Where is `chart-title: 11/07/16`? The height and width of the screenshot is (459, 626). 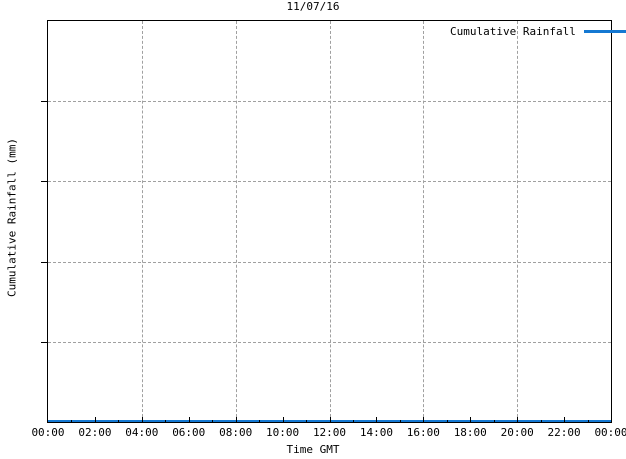
chart-title: 11/07/16 is located at coordinates (313, 6).